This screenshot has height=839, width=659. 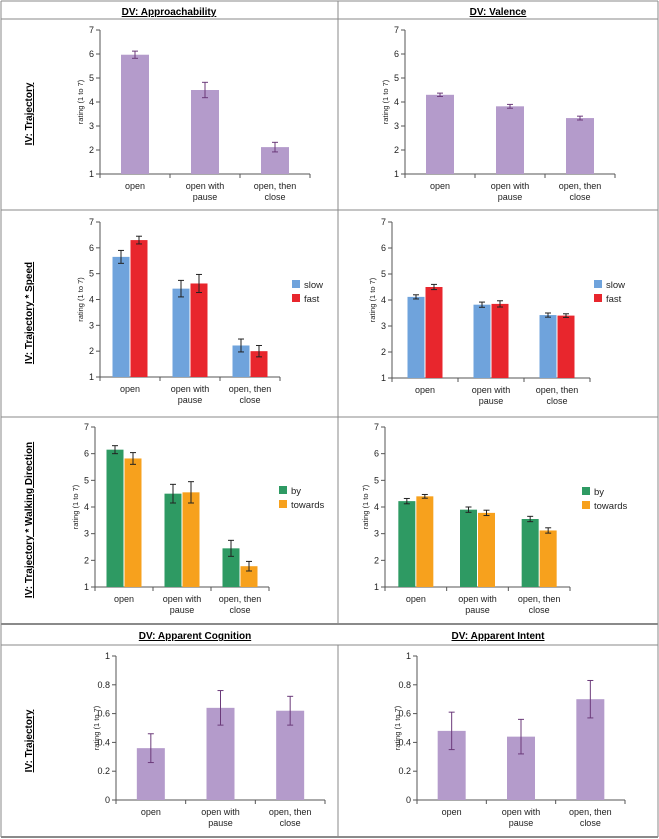 What do you see at coordinates (396, 54) in the screenshot?
I see `c12-y-tick-label: 6` at bounding box center [396, 54].